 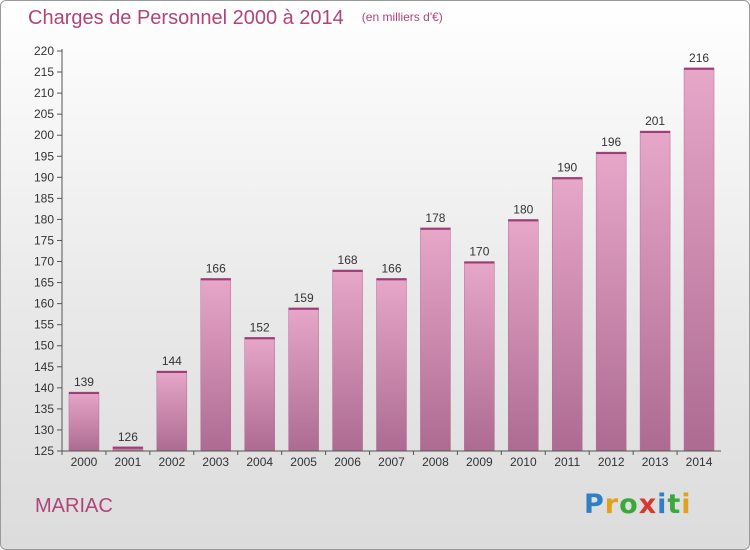 I want to click on y-tick-label-170: 170, so click(x=44, y=262).